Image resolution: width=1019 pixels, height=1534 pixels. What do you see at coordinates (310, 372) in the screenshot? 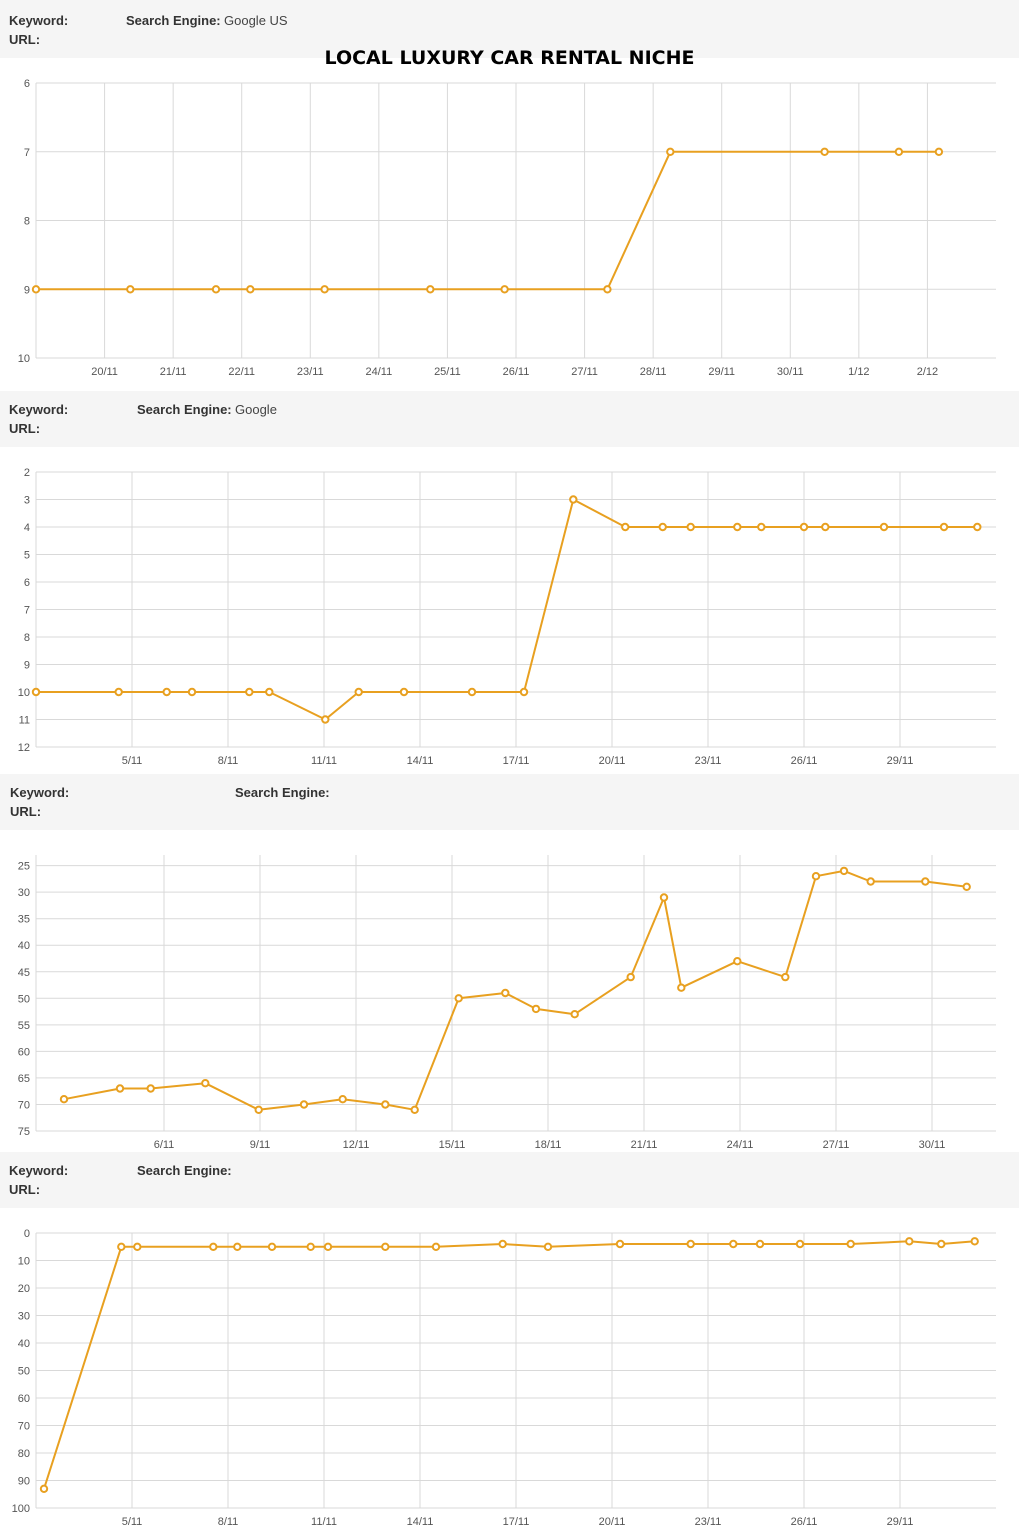
I see `x-tick-label: 23/11` at bounding box center [310, 372].